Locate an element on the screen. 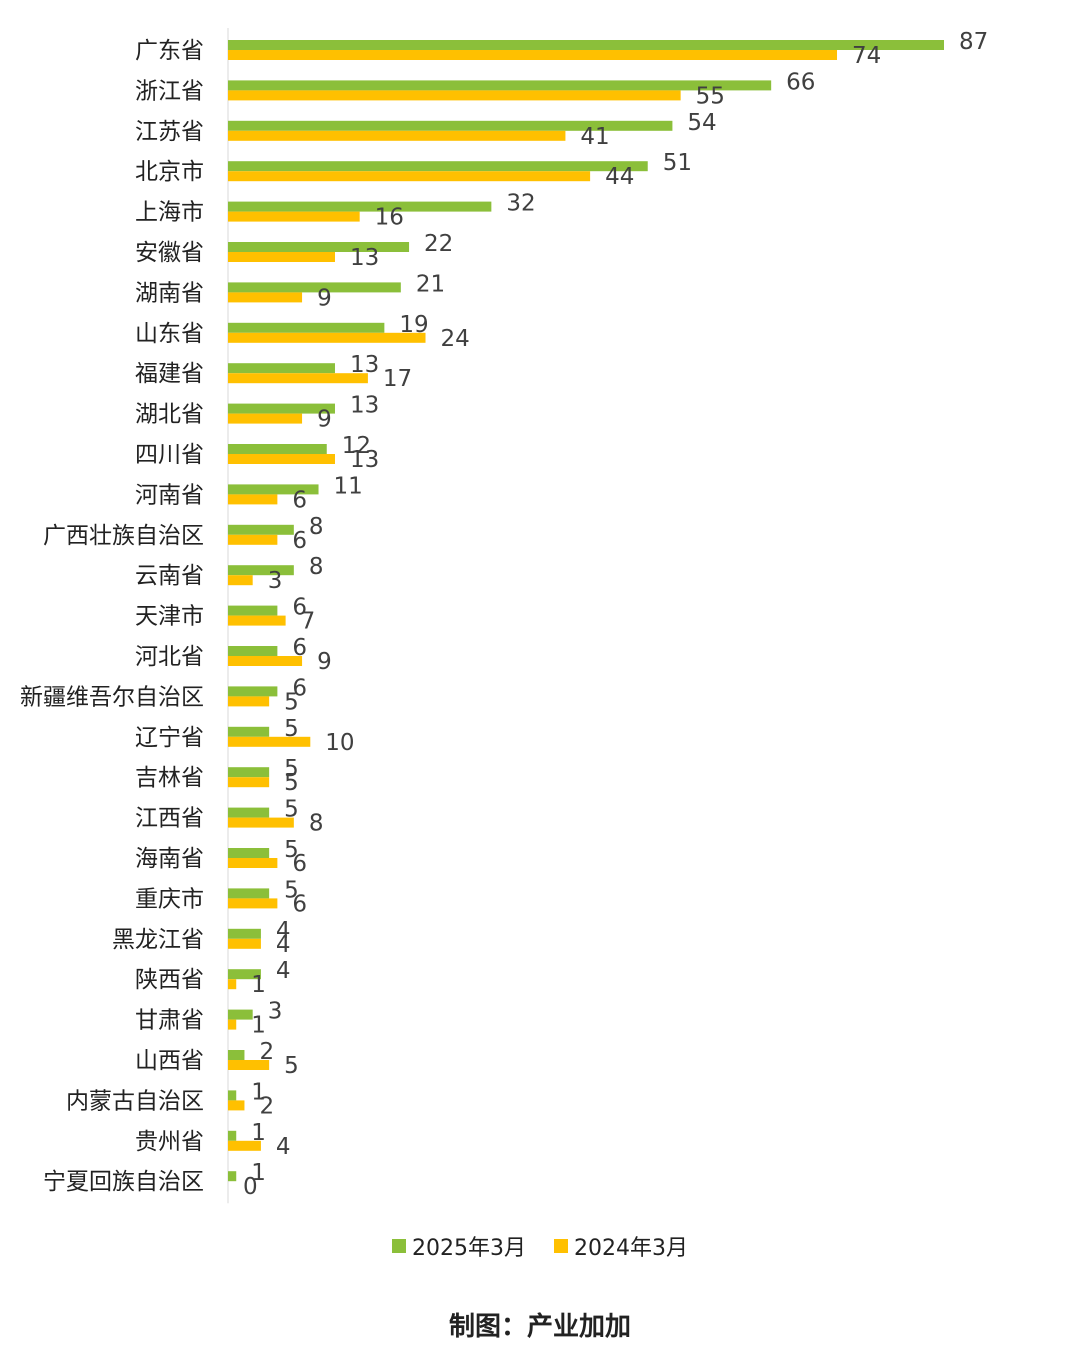  legend: 2025年3月 2024年3月 is located at coordinates (540, 1246).